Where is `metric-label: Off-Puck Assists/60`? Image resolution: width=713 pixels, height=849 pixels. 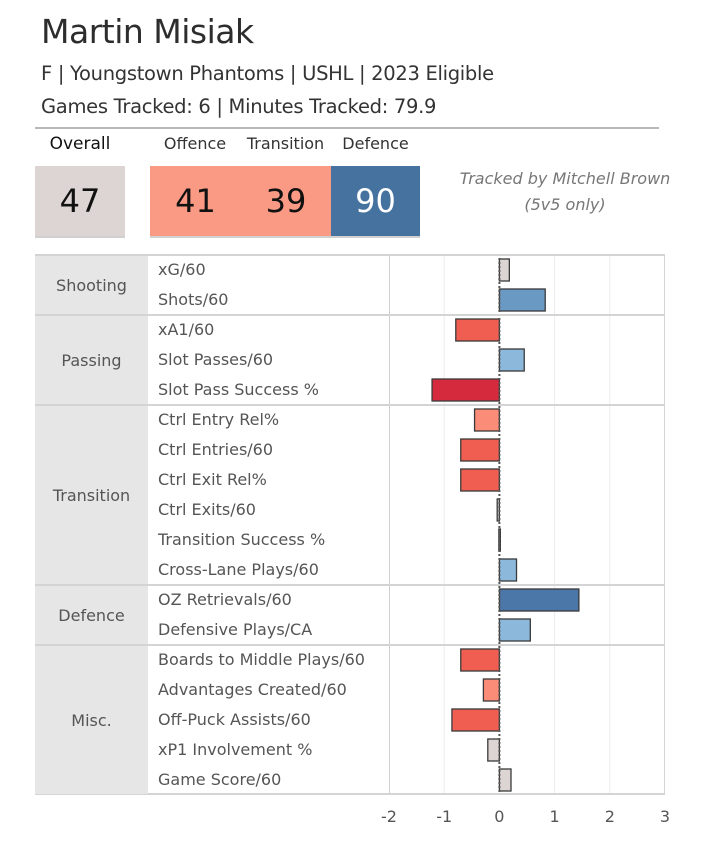
metric-label: Off-Puck Assists/60 is located at coordinates (234, 719).